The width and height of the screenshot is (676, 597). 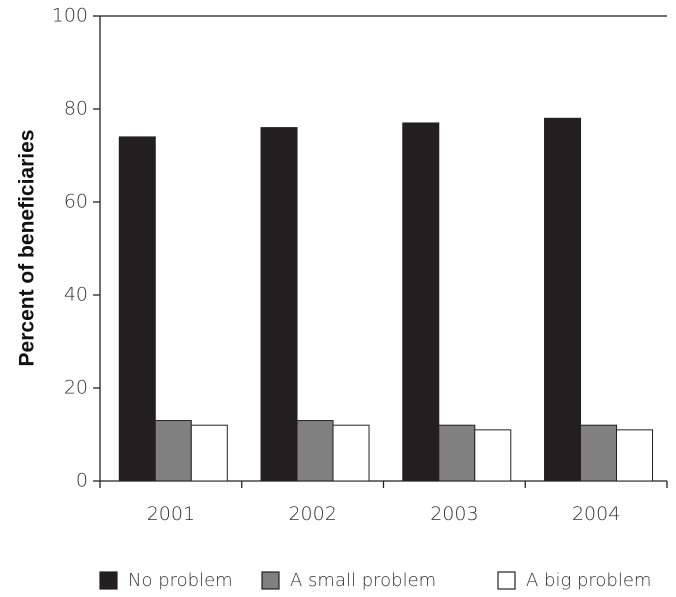 What do you see at coordinates (351, 453) in the screenshot?
I see `bar-a-big-problem-2002` at bounding box center [351, 453].